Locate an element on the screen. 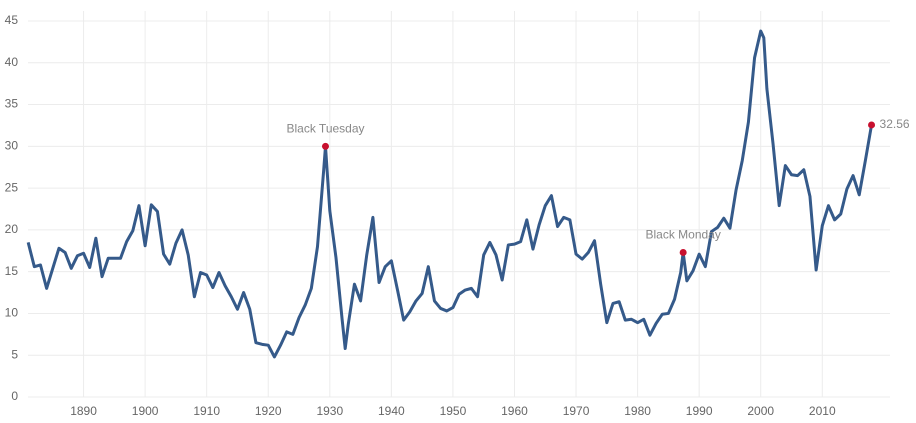  x-tick-label: 2010 is located at coordinates (822, 411).